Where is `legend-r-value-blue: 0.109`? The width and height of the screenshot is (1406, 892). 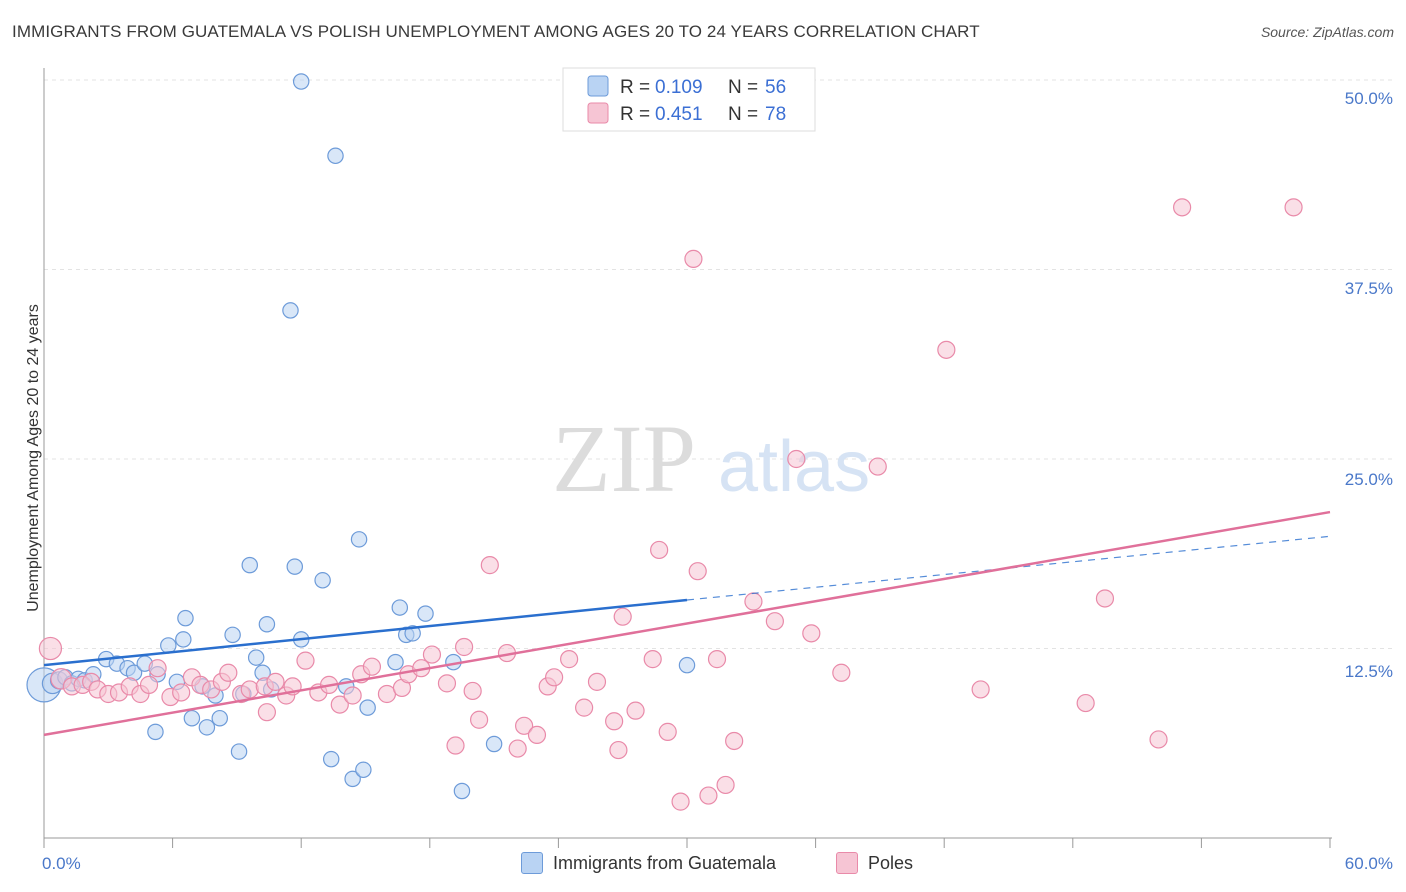
legend-r-value-blue: 0.109 is located at coordinates (679, 87).